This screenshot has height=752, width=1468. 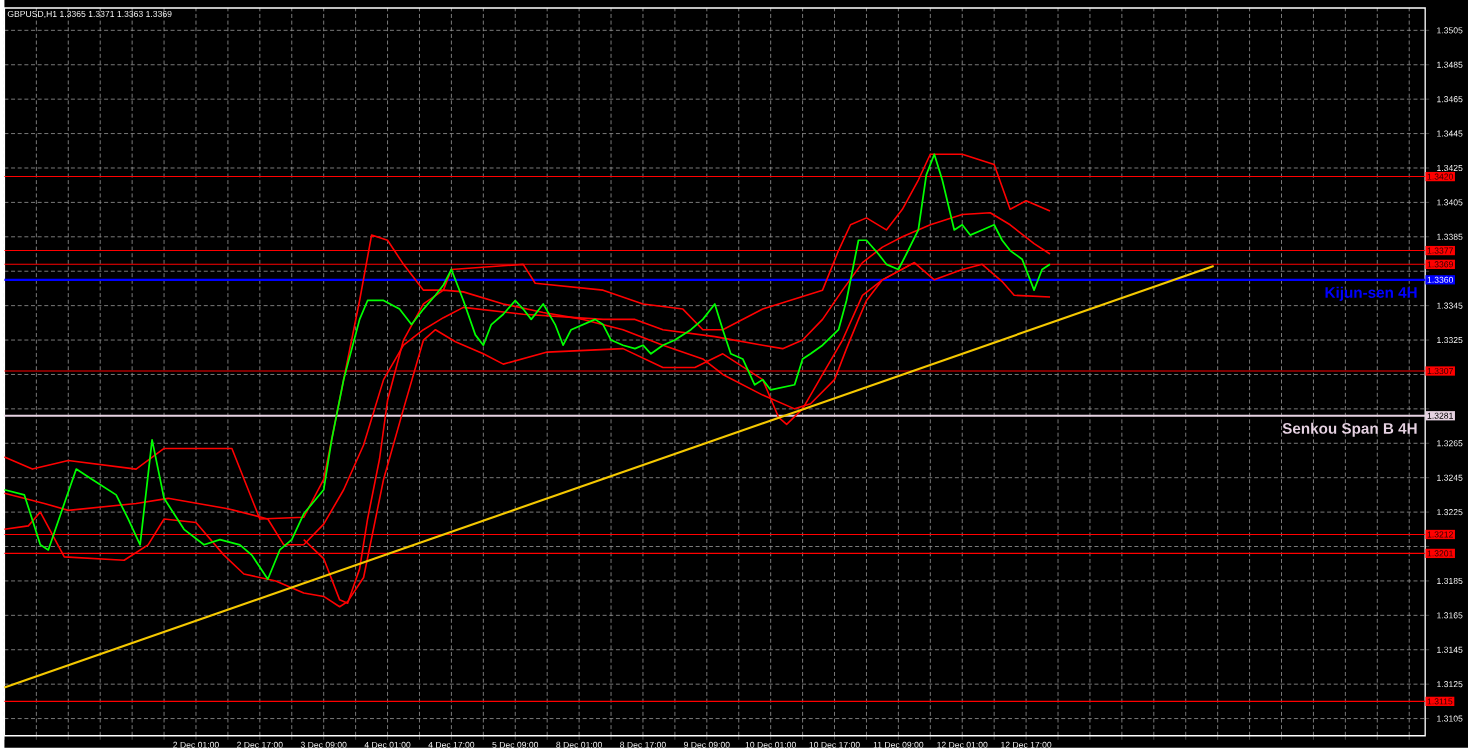 What do you see at coordinates (1450, 30) in the screenshot?
I see `y-tick-label: 1.3505` at bounding box center [1450, 30].